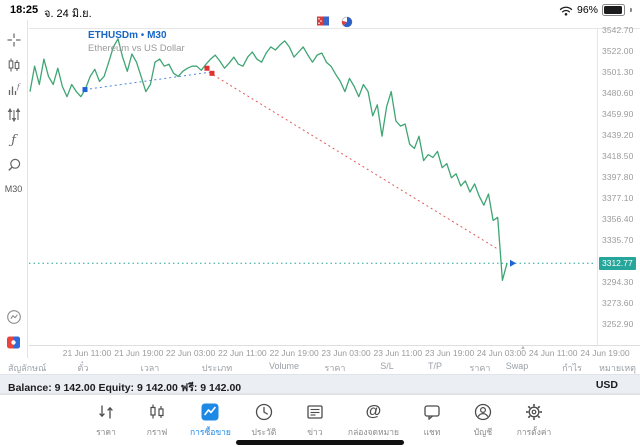  I want to click on nav-item-trade: การซื้อขาย, so click(210, 424).